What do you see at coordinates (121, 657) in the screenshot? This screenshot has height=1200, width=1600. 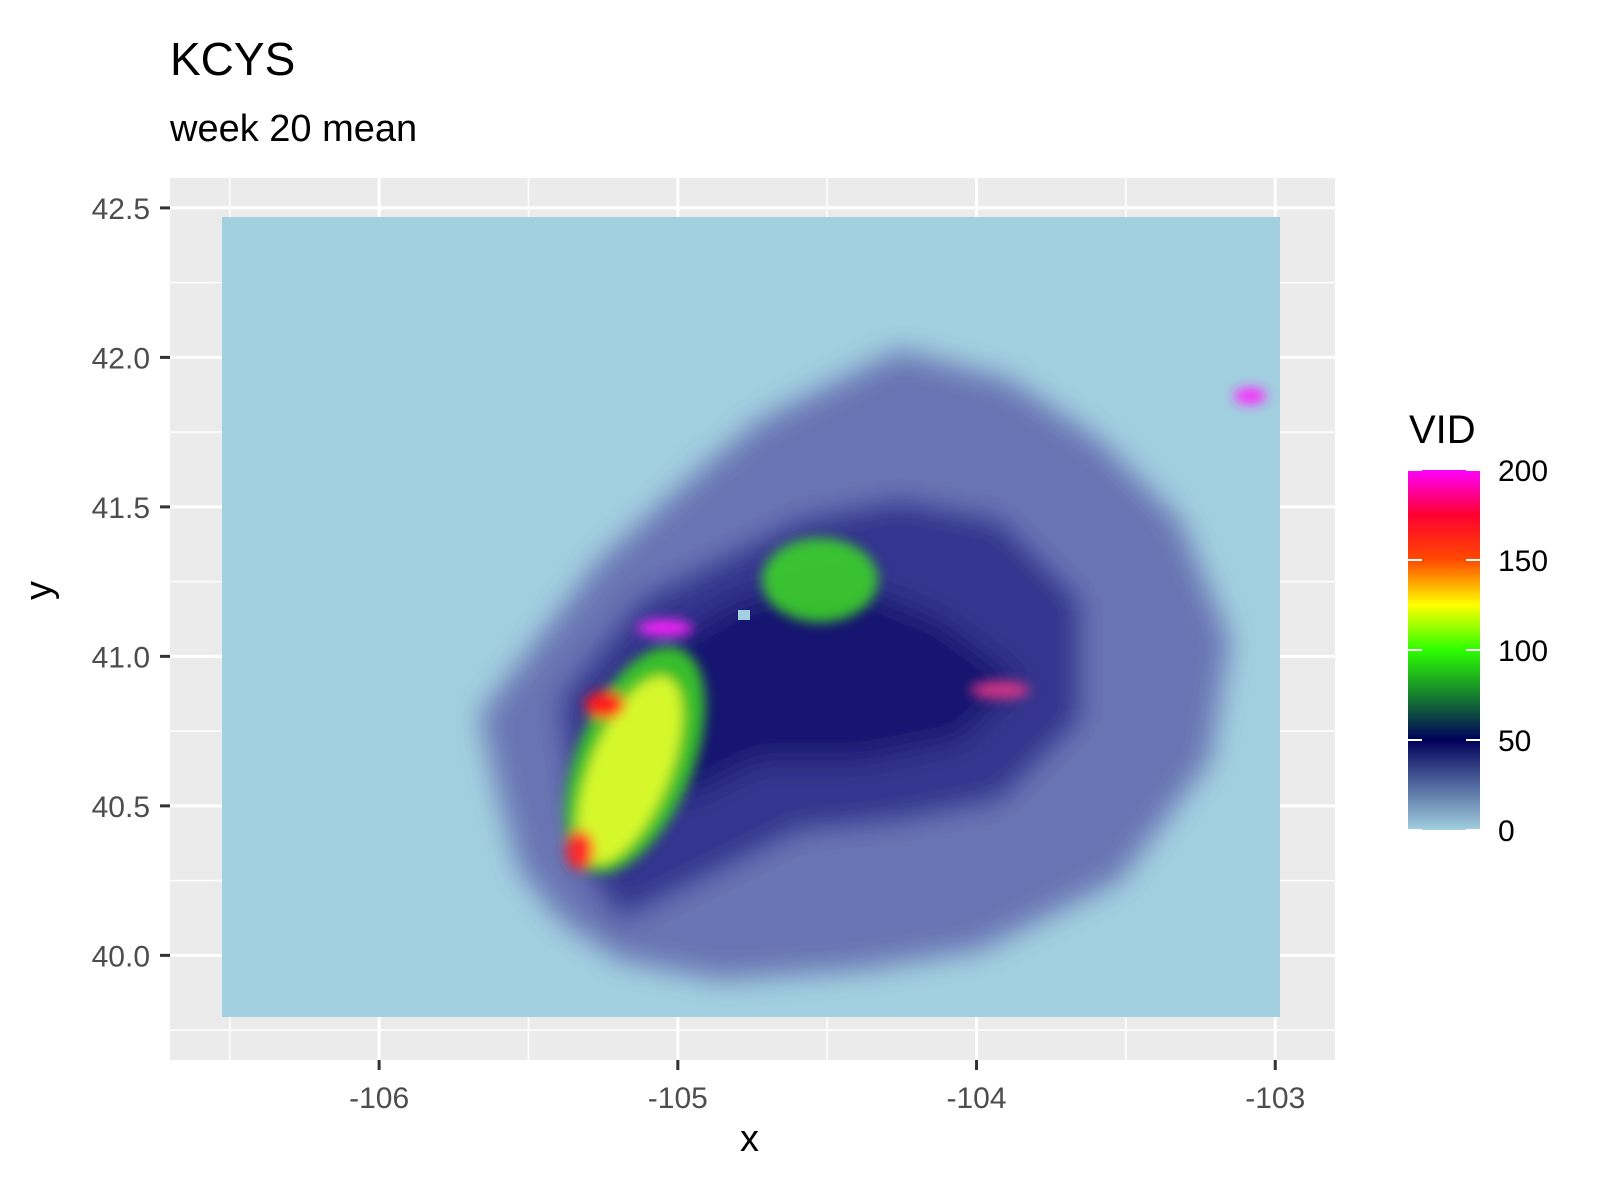 I see `y-tick-label-2: 41.0` at bounding box center [121, 657].